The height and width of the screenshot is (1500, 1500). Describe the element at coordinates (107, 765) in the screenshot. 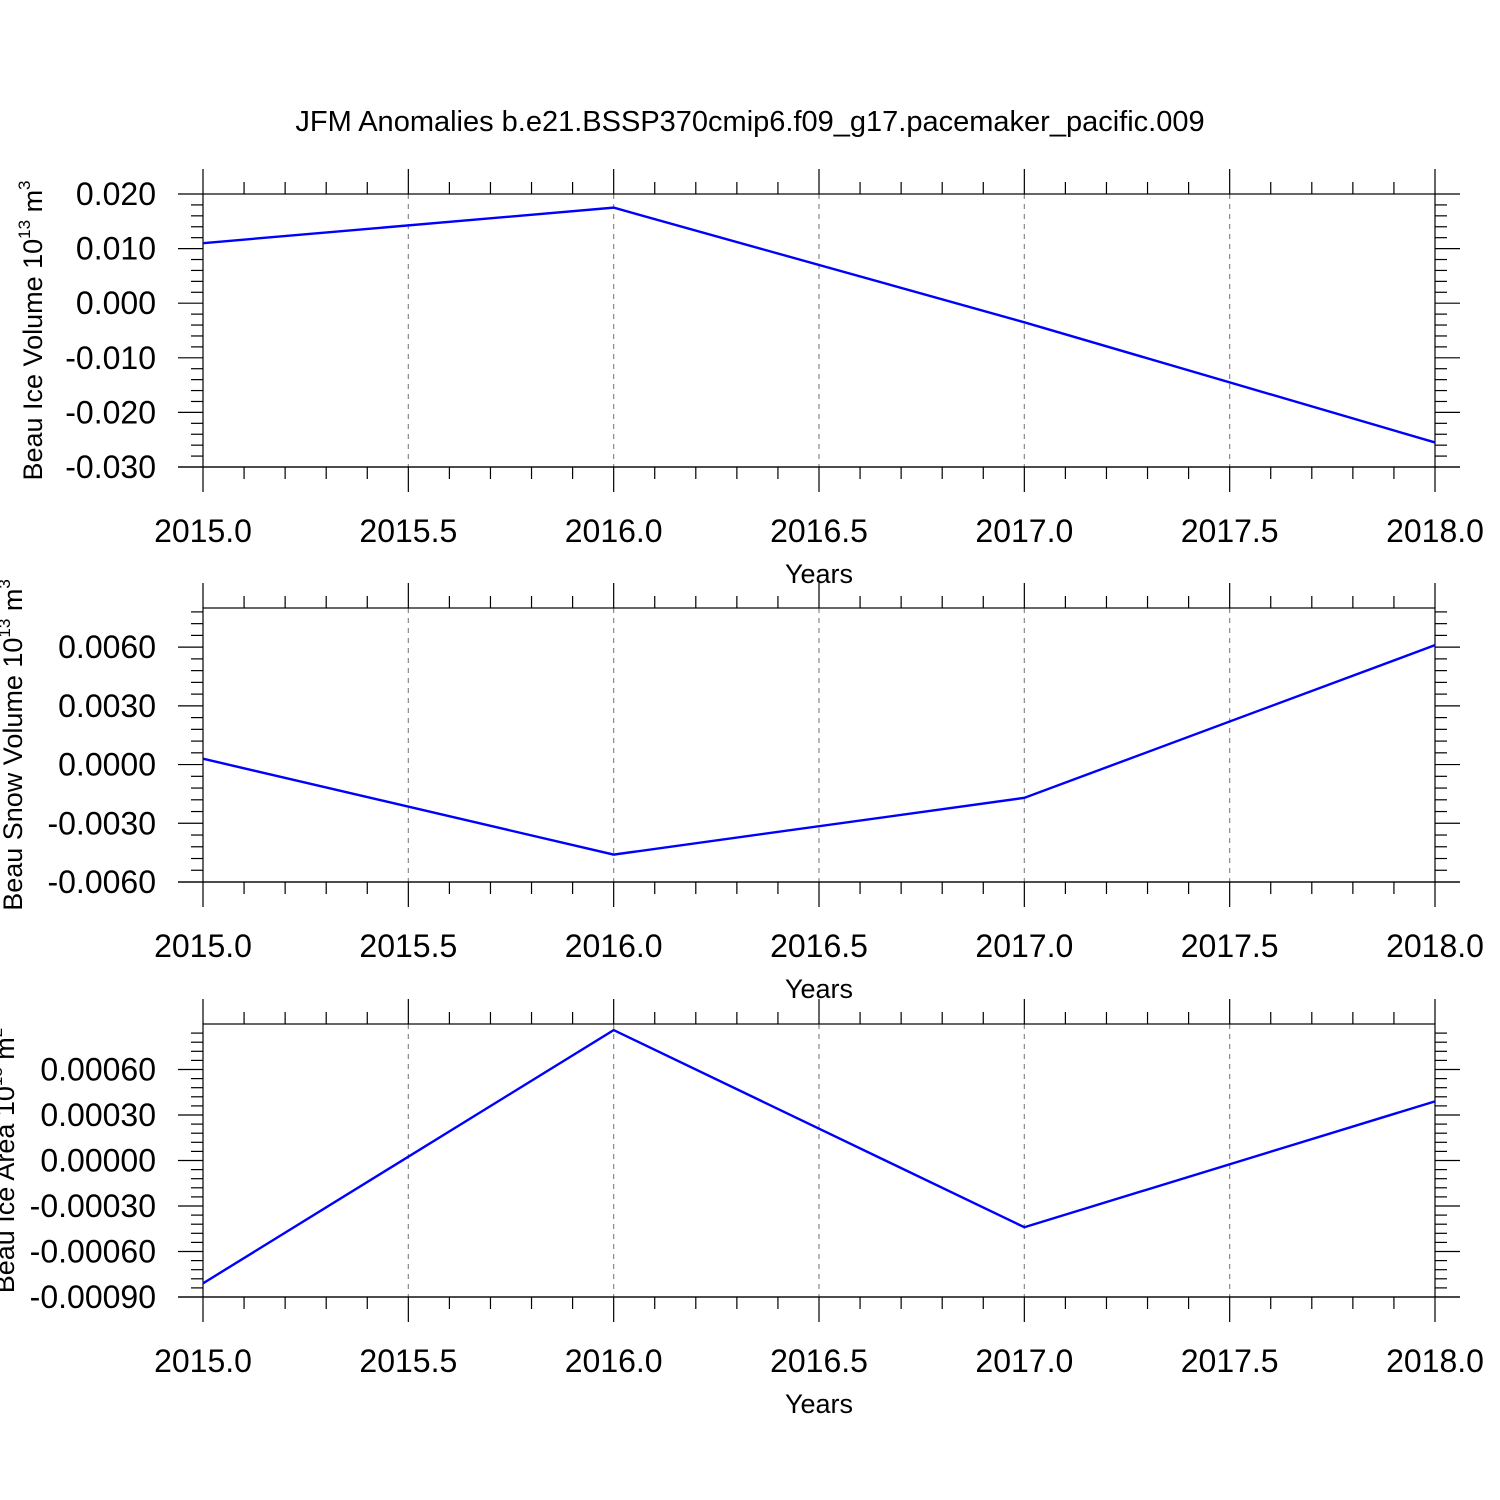

I see `y-tick-label: 0.0000` at that location.